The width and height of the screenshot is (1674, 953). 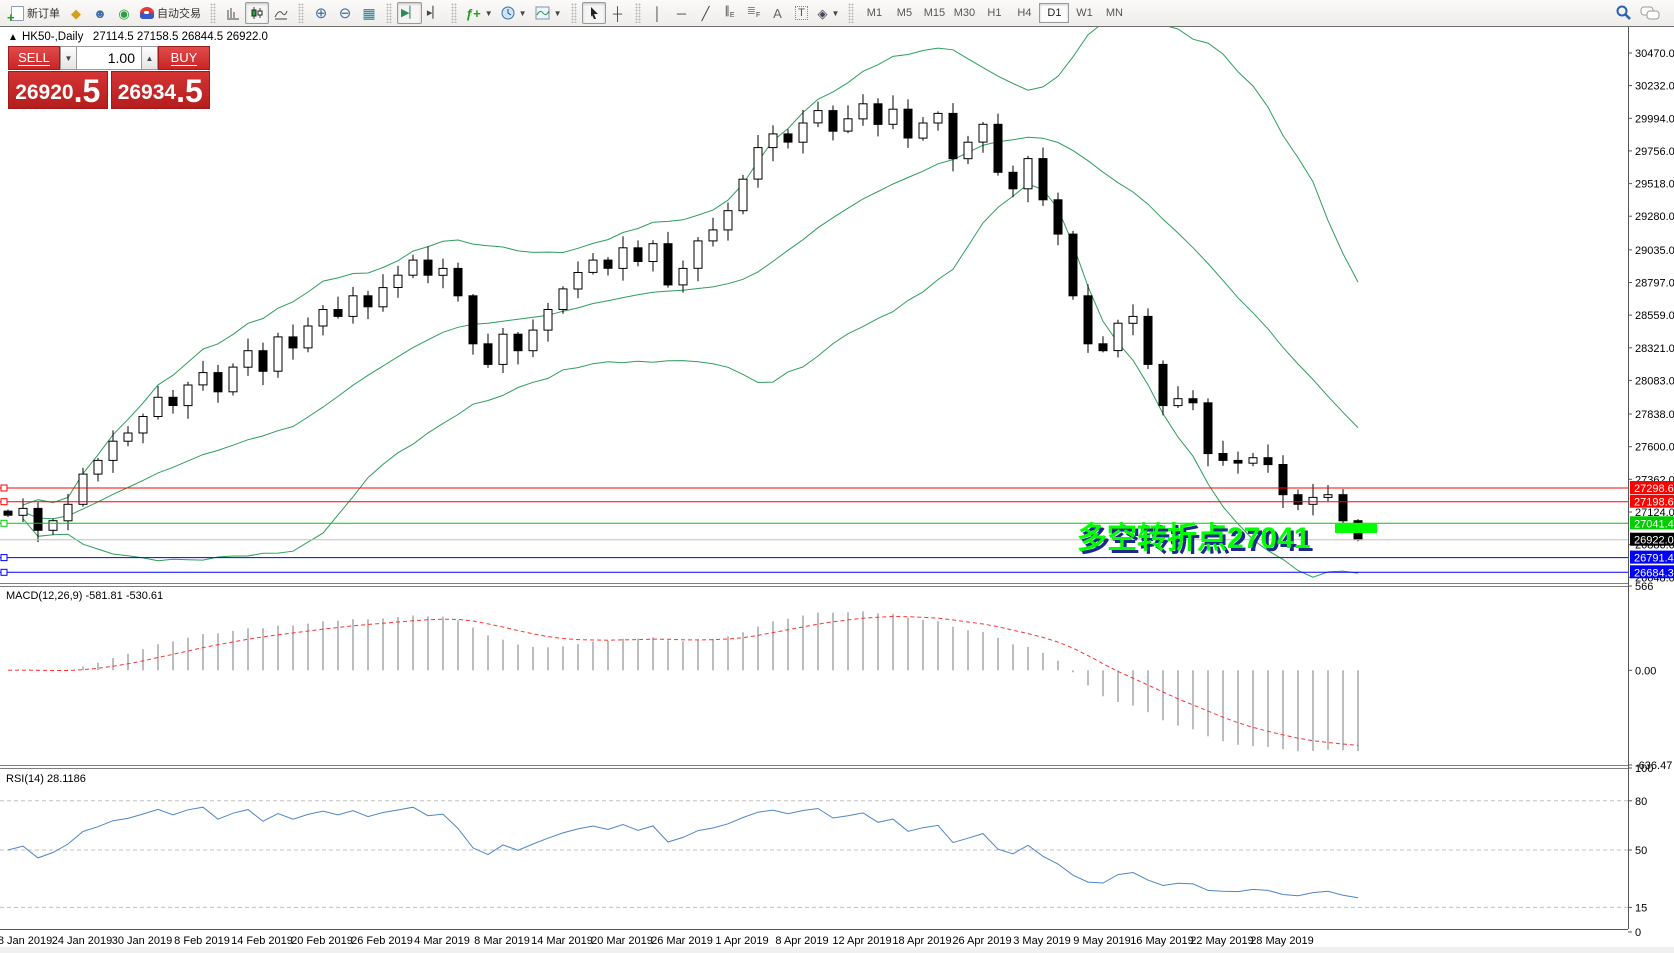 I want to click on cursor-button, so click(x=593, y=13).